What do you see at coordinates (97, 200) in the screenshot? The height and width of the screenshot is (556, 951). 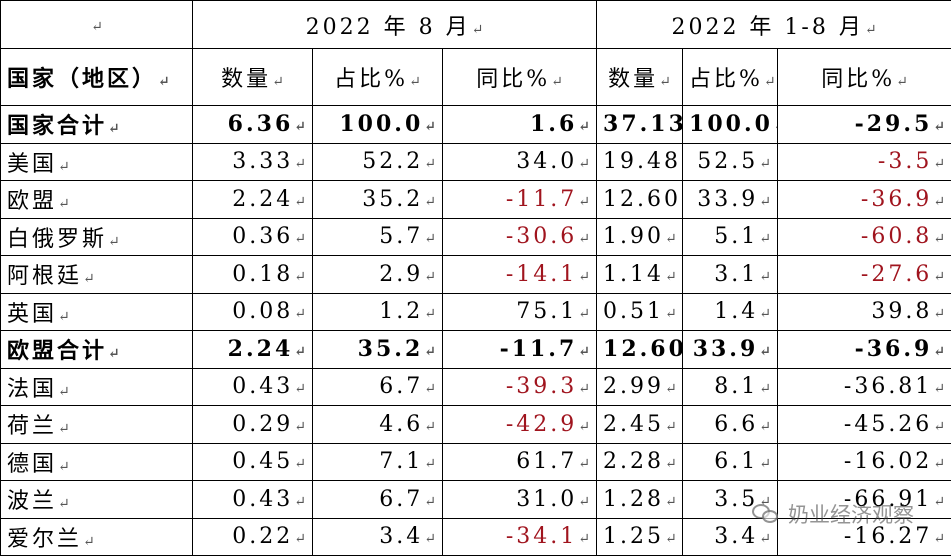 I see `country-name-cell: 欧盟↵` at bounding box center [97, 200].